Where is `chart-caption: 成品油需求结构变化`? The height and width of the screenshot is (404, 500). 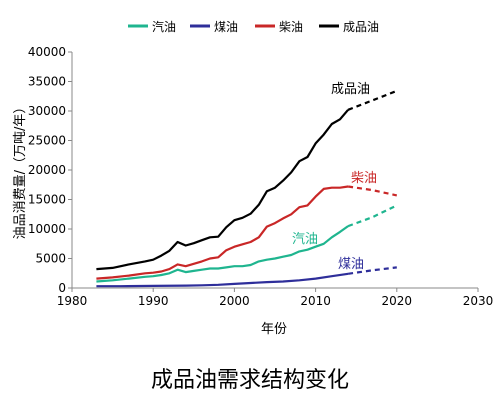
chart-caption: 成品油需求结构变化 is located at coordinates (249, 380).